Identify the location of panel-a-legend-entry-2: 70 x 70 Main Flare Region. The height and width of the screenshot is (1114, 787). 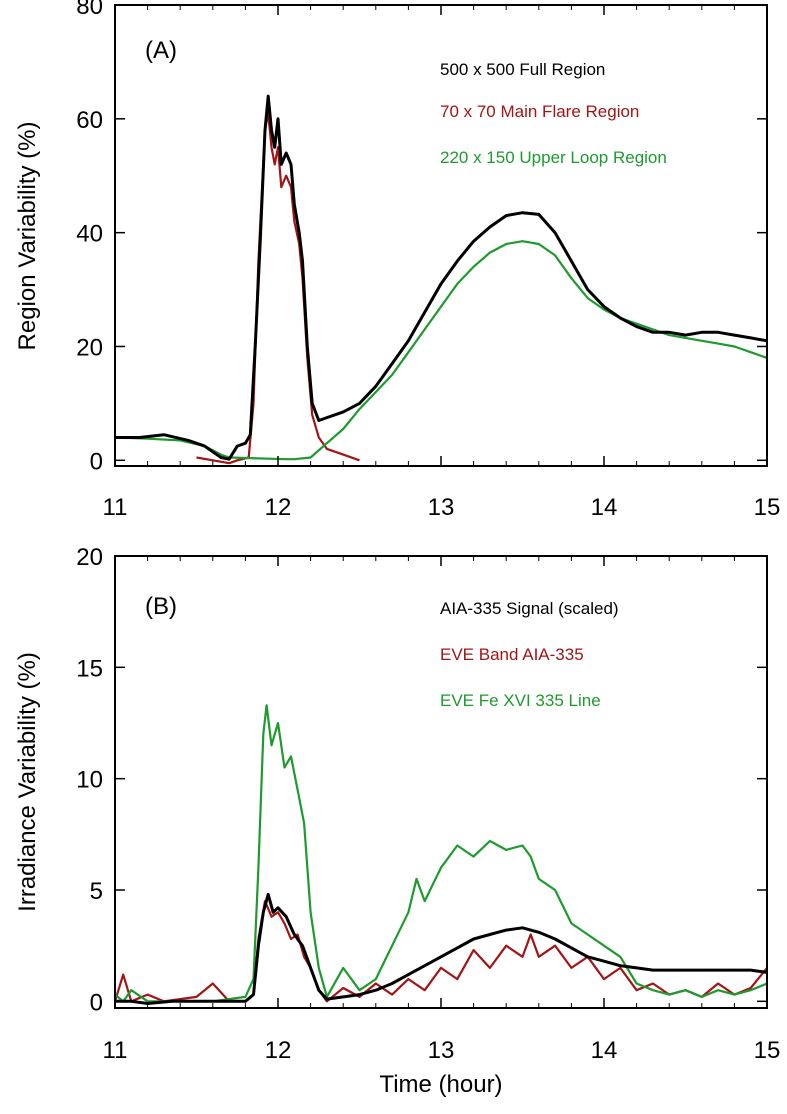
(539, 111).